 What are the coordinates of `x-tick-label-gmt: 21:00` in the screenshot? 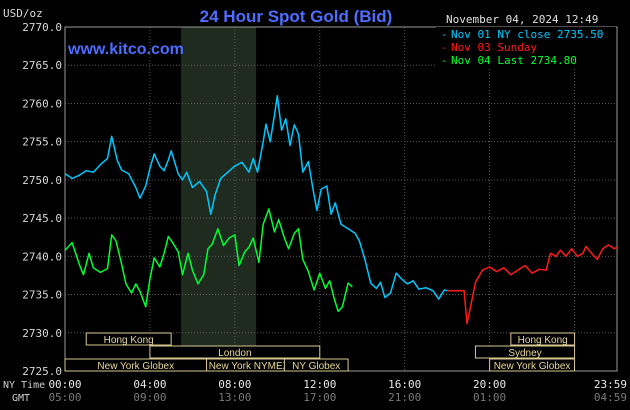 It's located at (404, 397).